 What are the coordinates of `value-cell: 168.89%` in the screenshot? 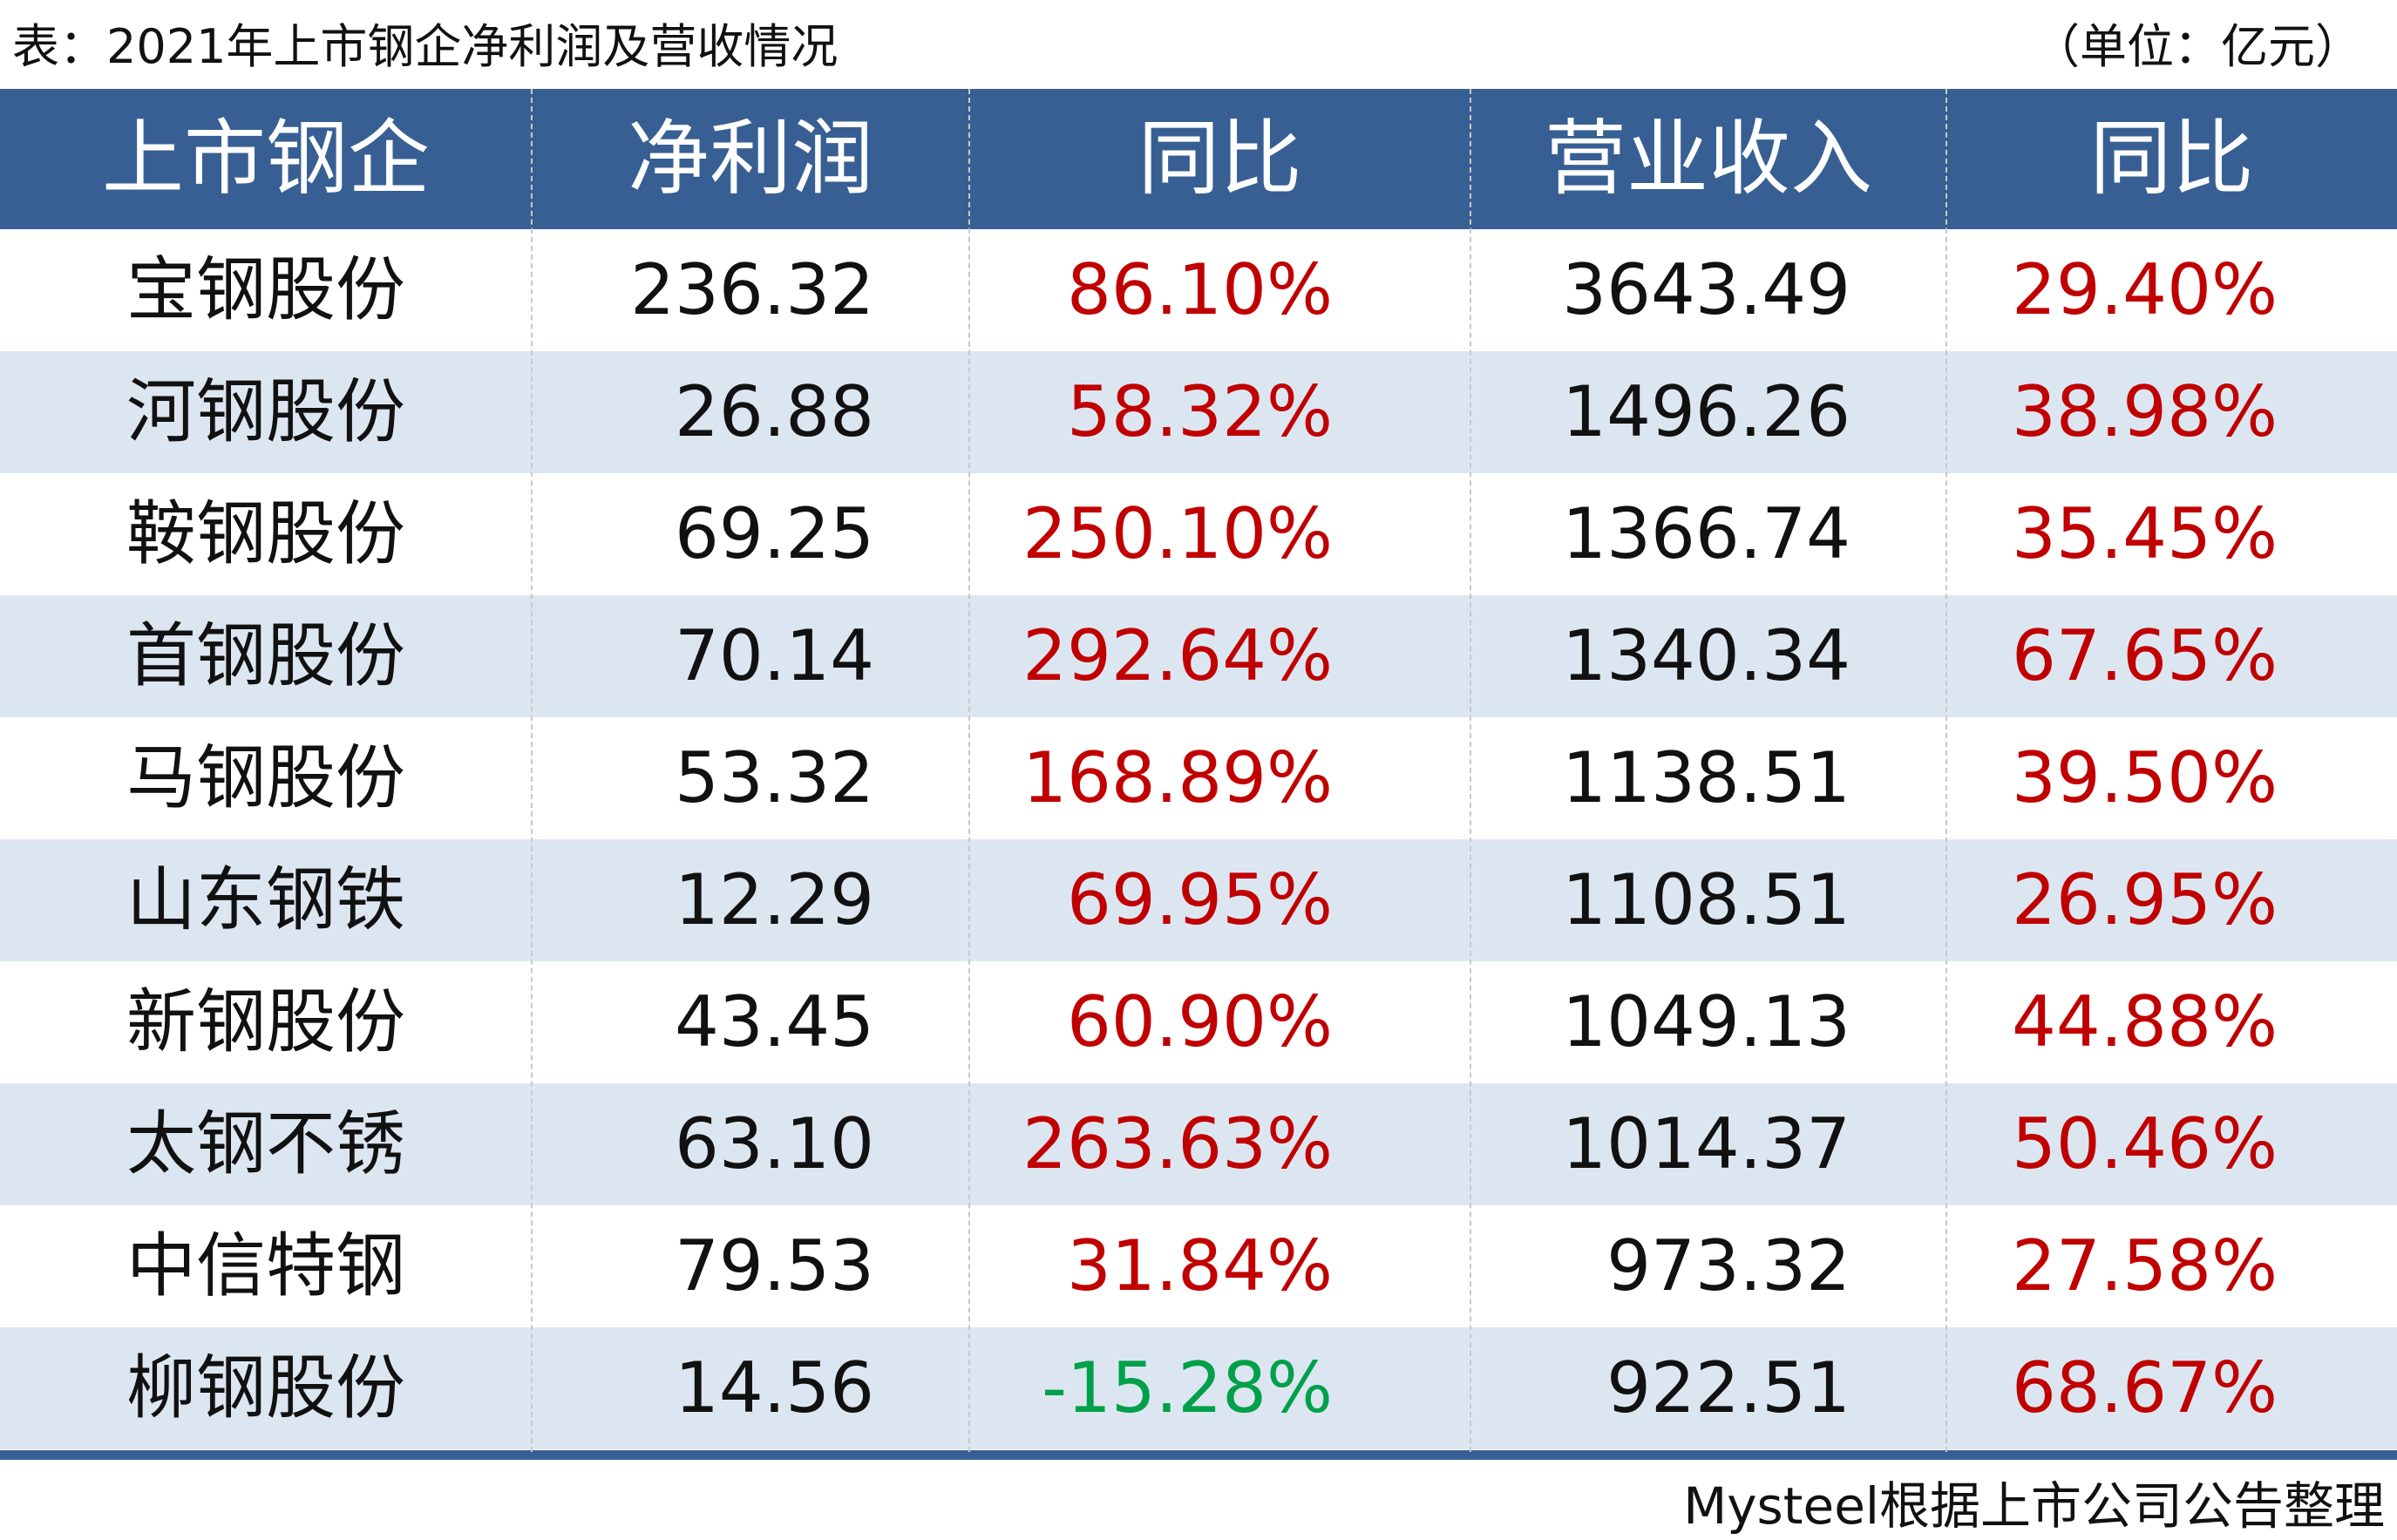 It's located at (1177, 778).